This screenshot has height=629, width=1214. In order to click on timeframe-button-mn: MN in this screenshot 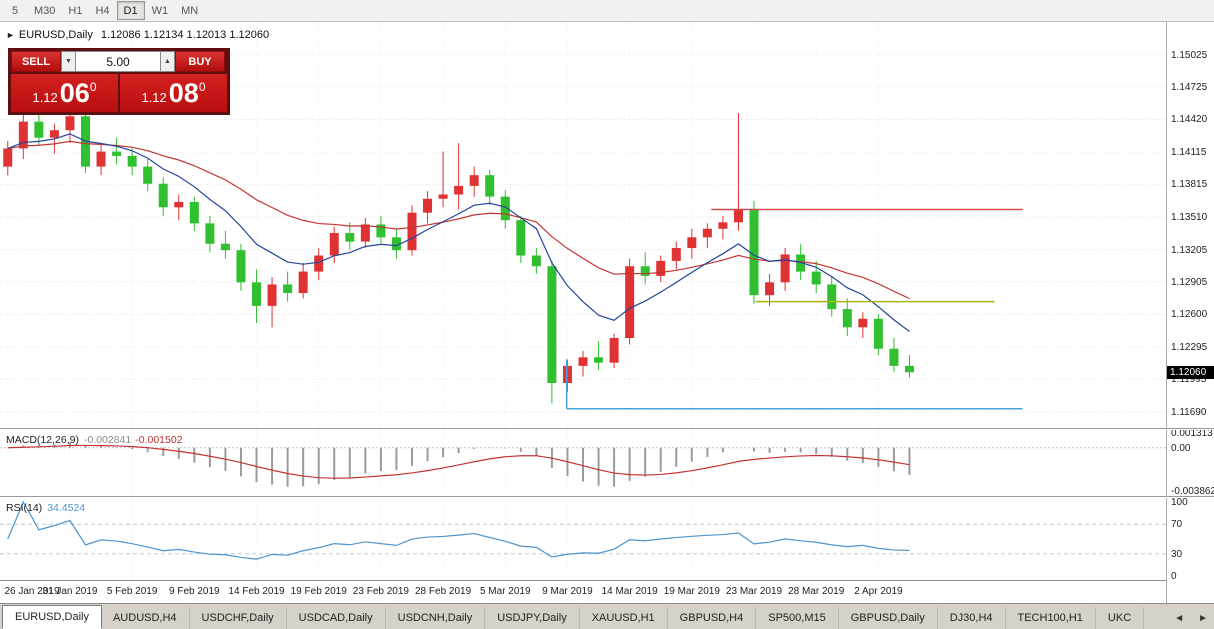, I will do `click(190, 10)`.